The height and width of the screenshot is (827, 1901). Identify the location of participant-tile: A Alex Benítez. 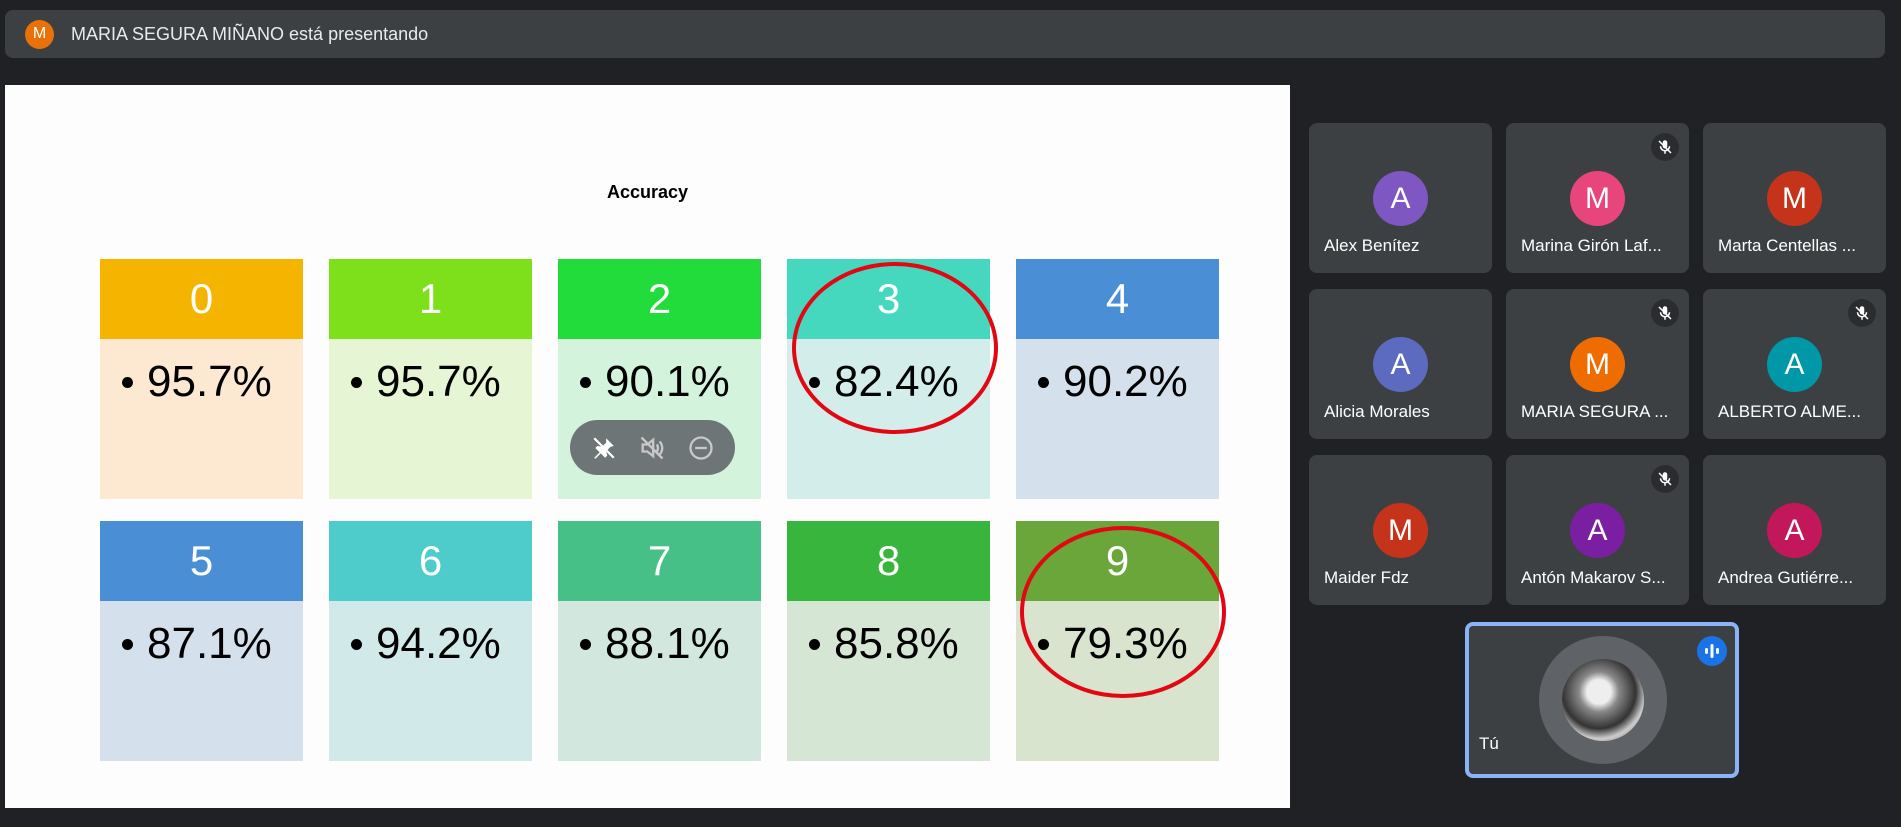
(1400, 198).